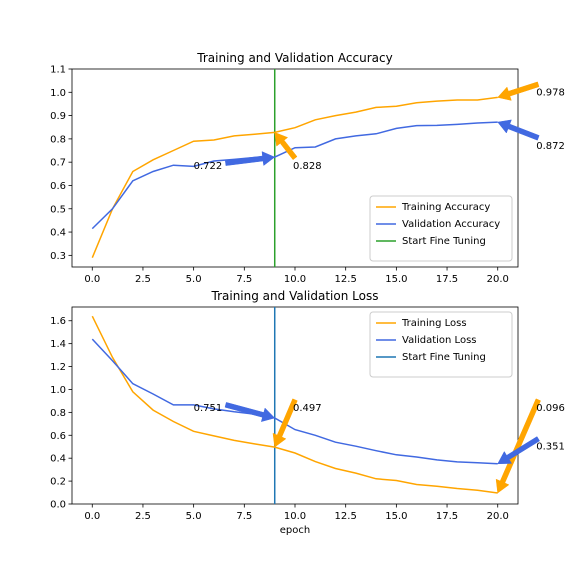 The image size is (576, 576). What do you see at coordinates (295, 296) in the screenshot?
I see `chart-title-loss: Training and Validation Loss` at bounding box center [295, 296].